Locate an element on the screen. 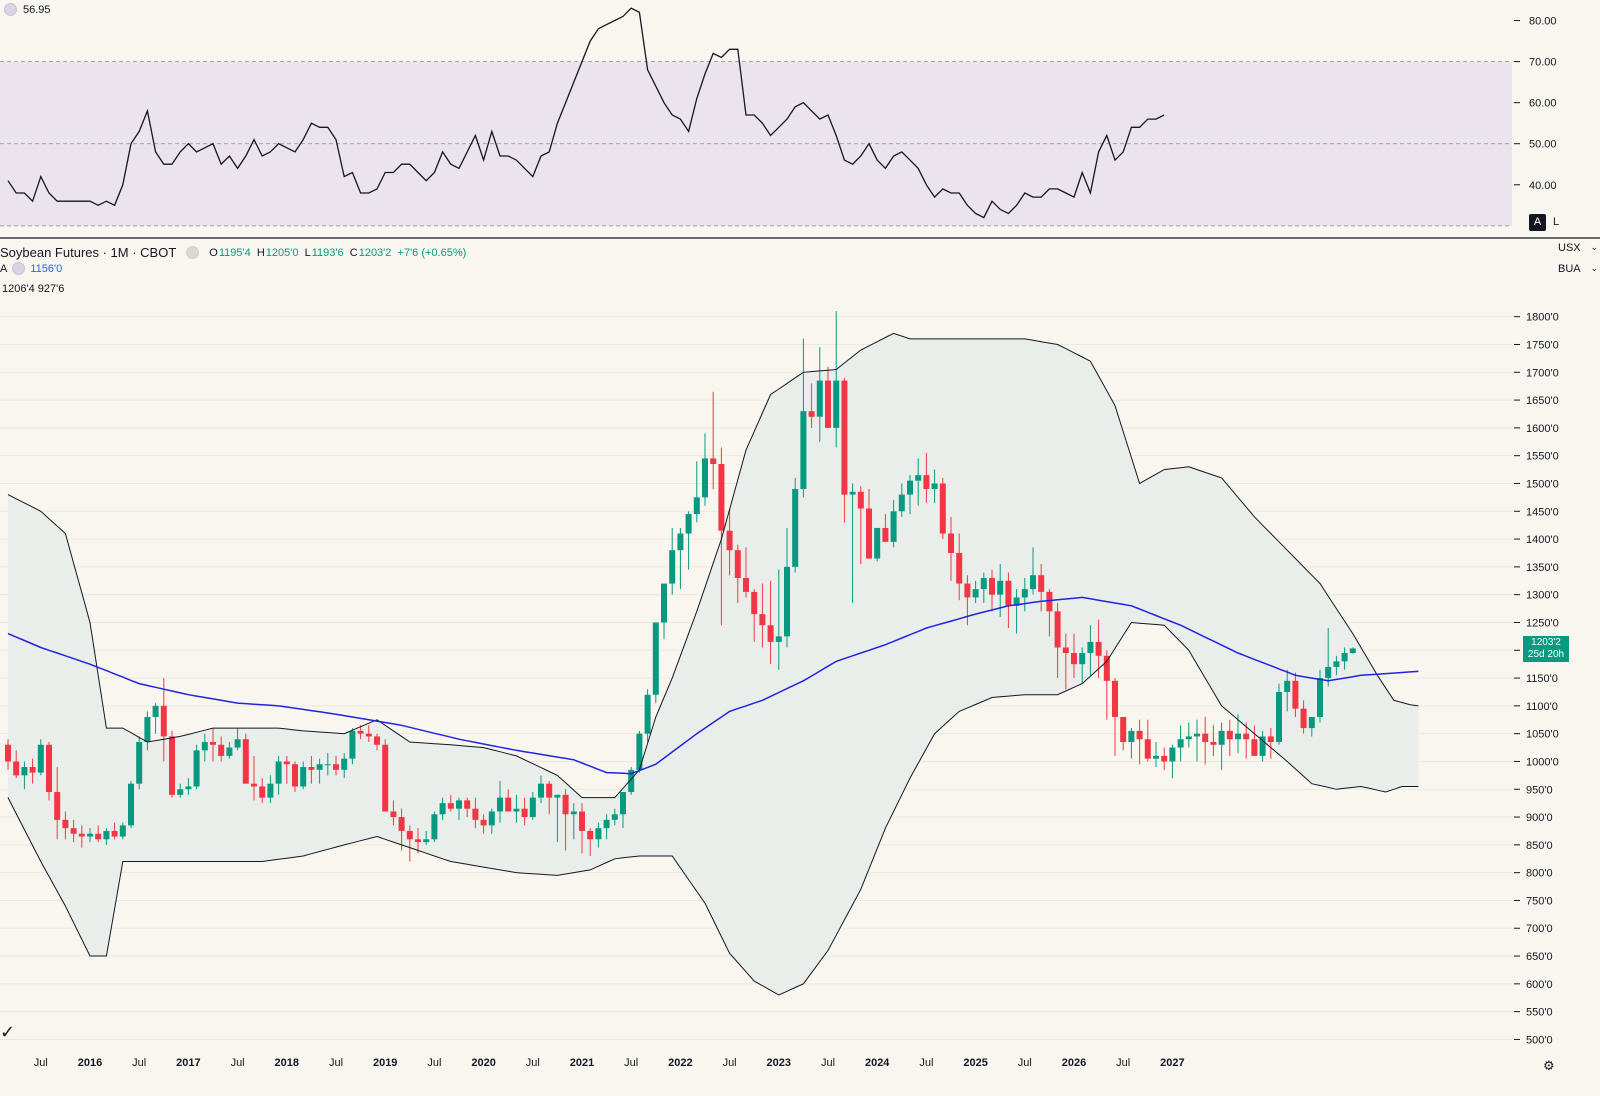 The image size is (1600, 1096). auto-scale-button: A is located at coordinates (1537, 222).